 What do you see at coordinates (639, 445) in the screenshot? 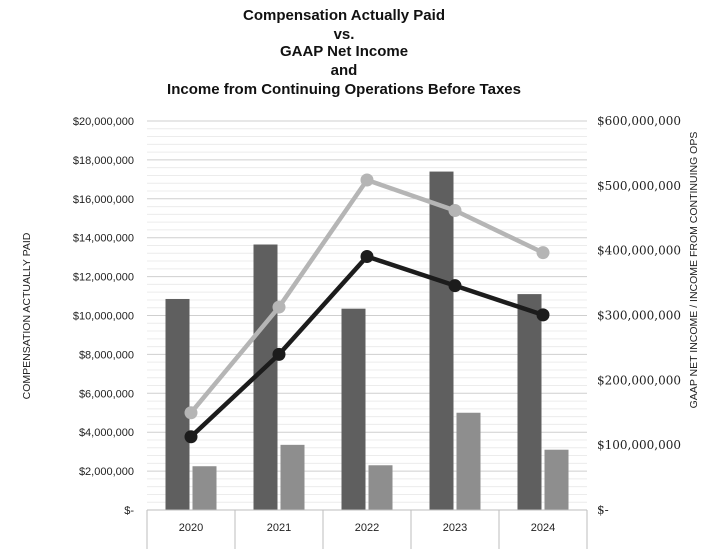
I see `y2-tick-label: $100,000,000` at bounding box center [639, 445].